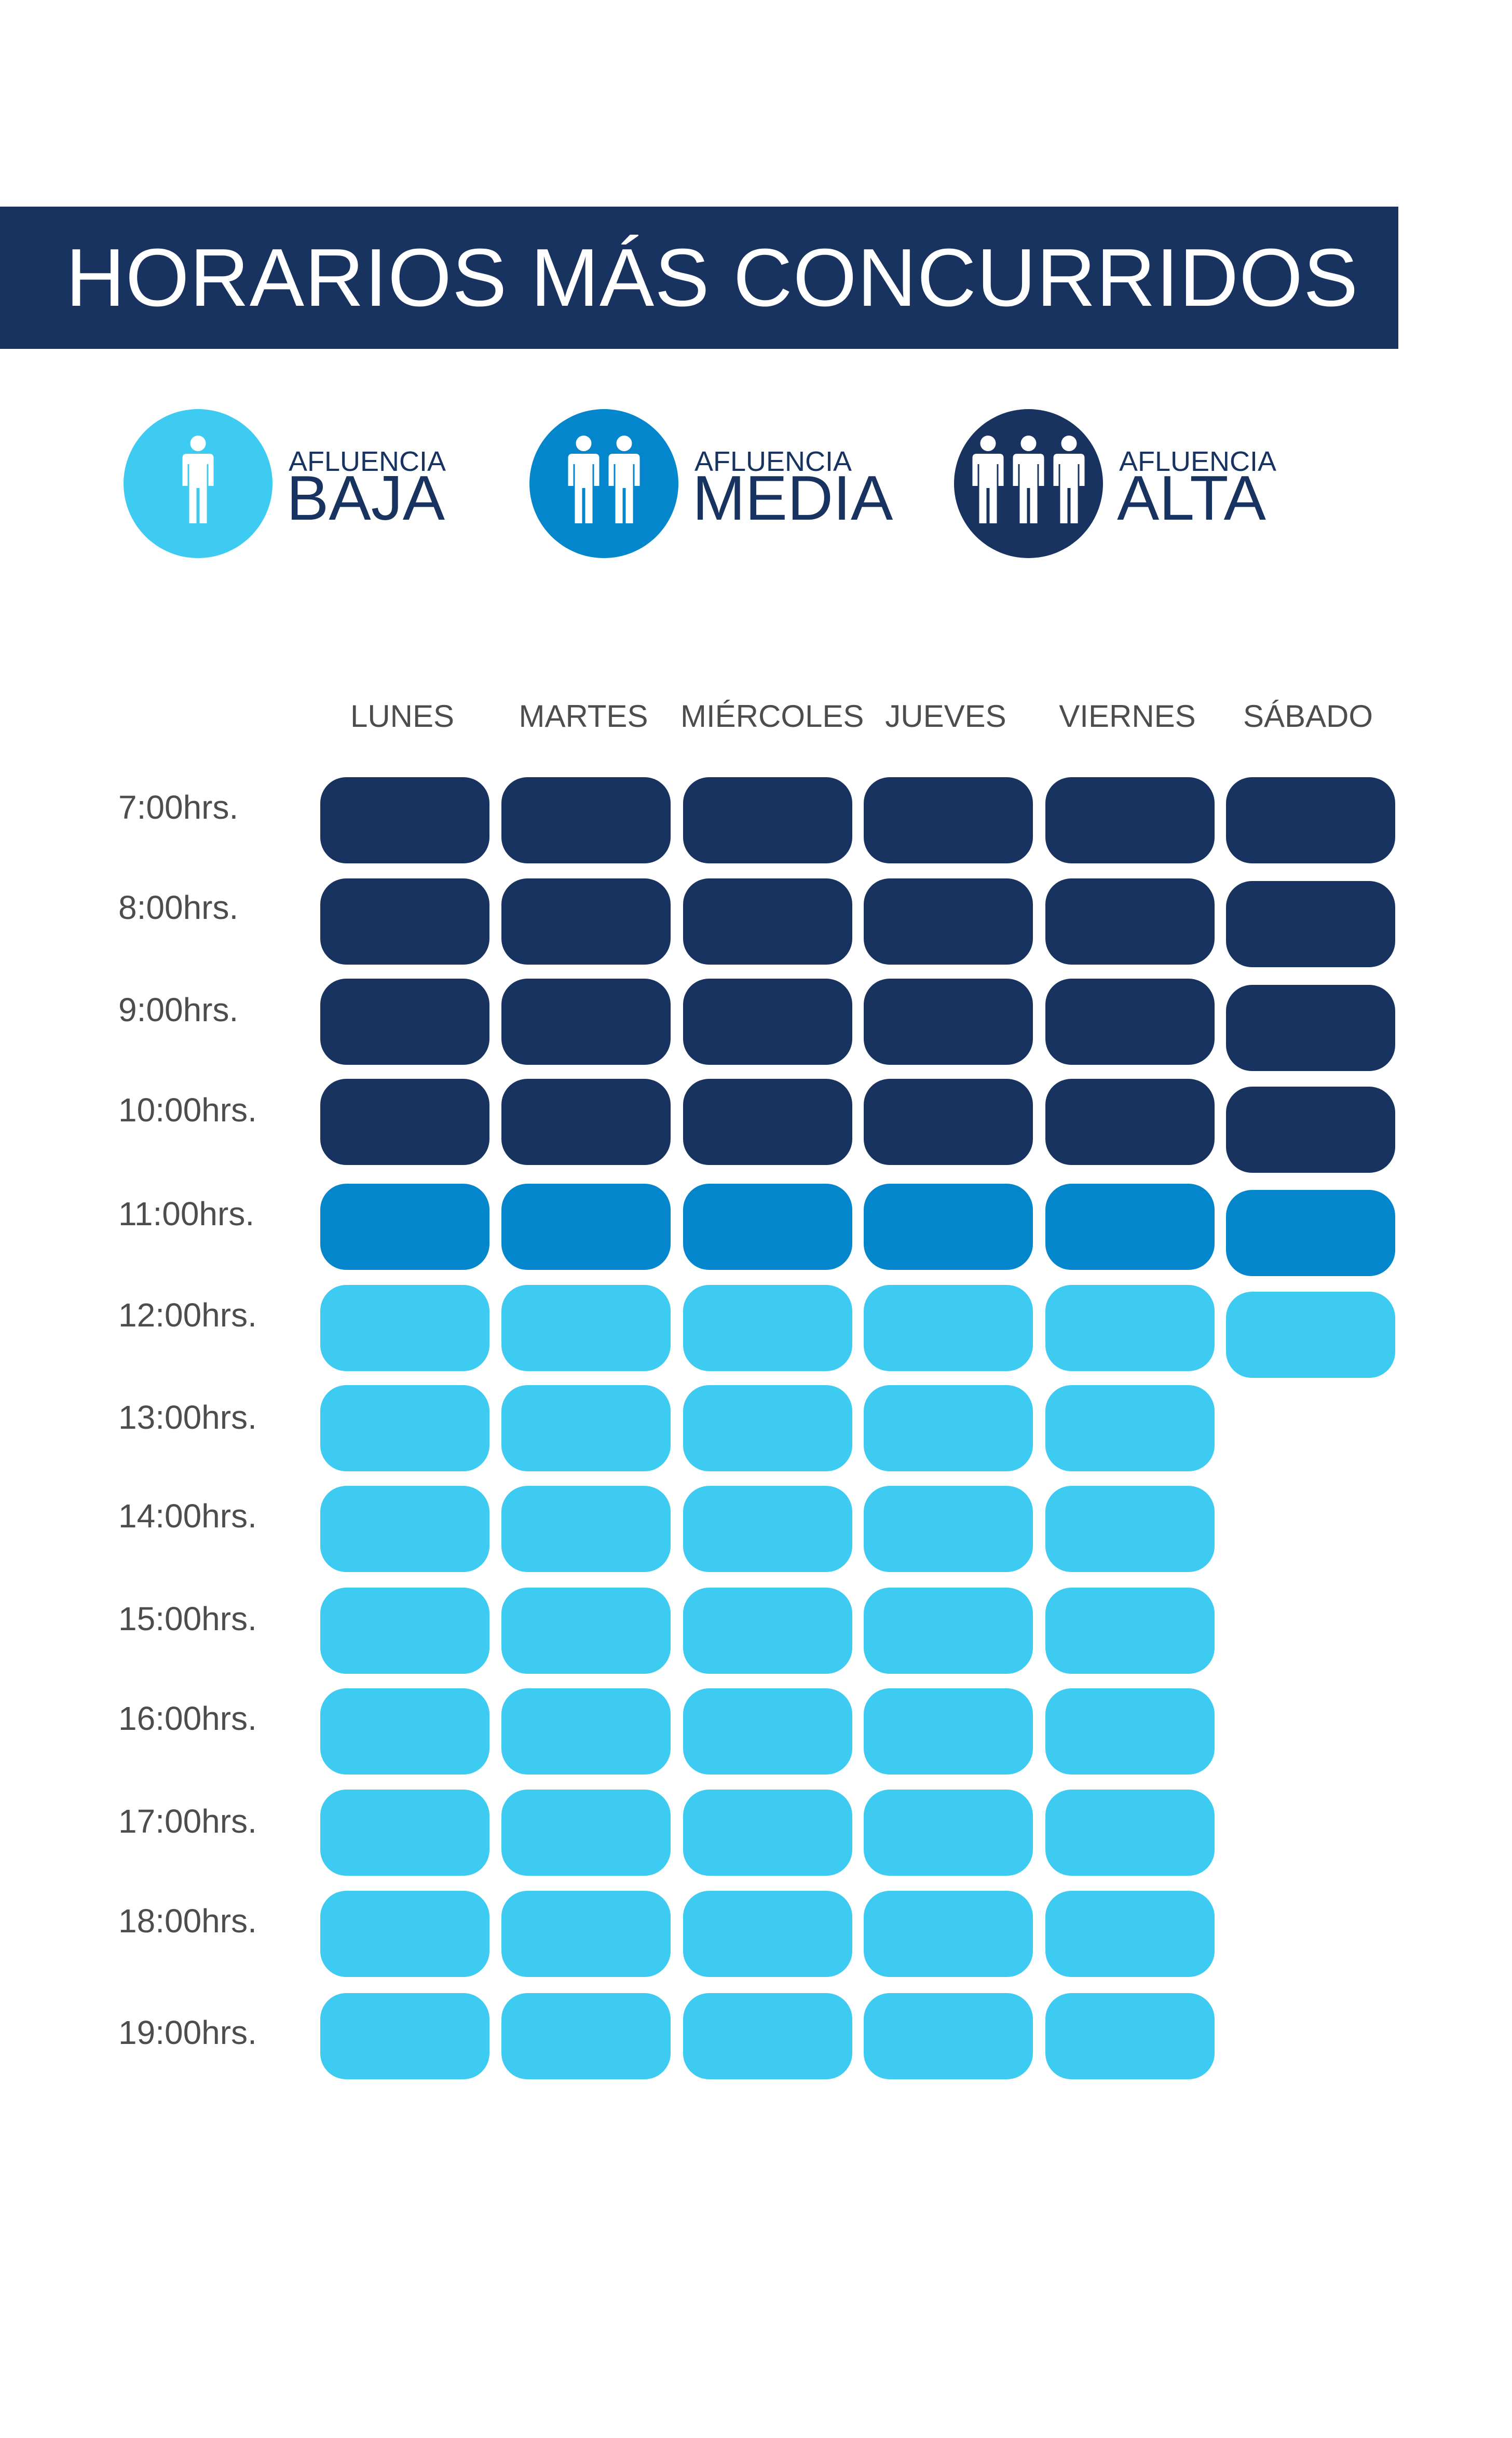 The height and width of the screenshot is (2438, 1512). Describe the element at coordinates (366, 498) in the screenshot. I see `legend-level-label: BAJA` at that location.